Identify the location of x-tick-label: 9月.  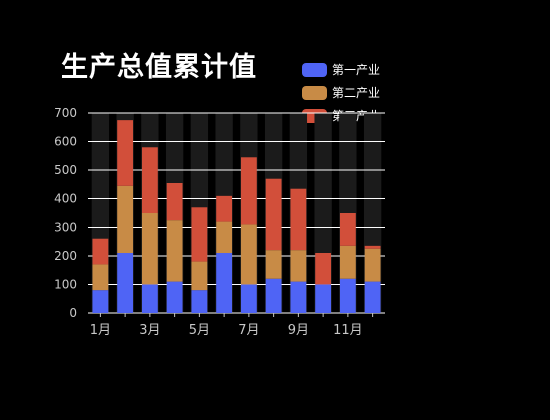
(298, 330).